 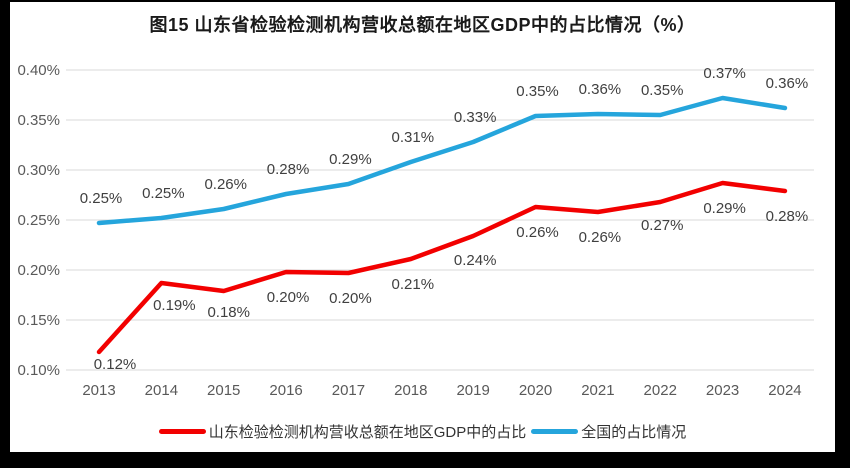 I want to click on legend-label-national-share: 全国的占比情况, so click(x=634, y=432).